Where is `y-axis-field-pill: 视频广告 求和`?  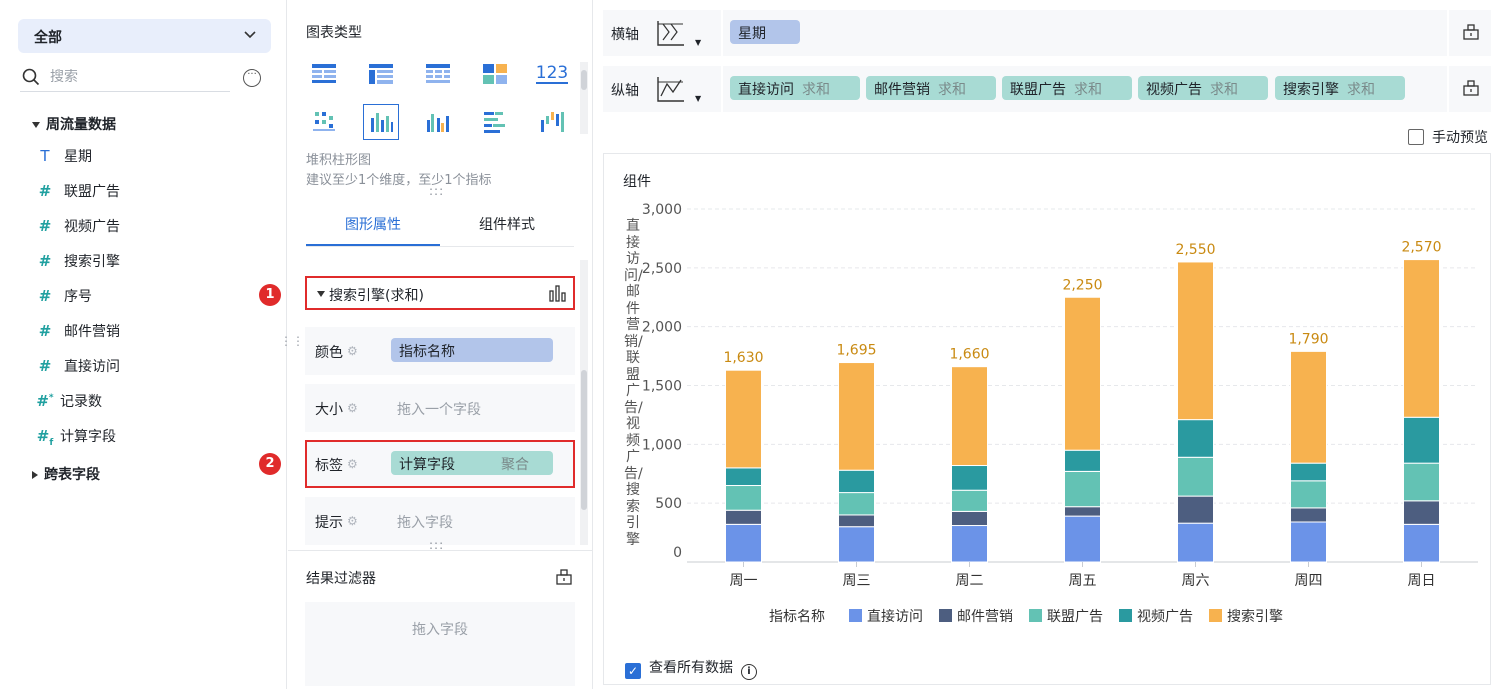
y-axis-field-pill: 视频广告 求和 is located at coordinates (1203, 88).